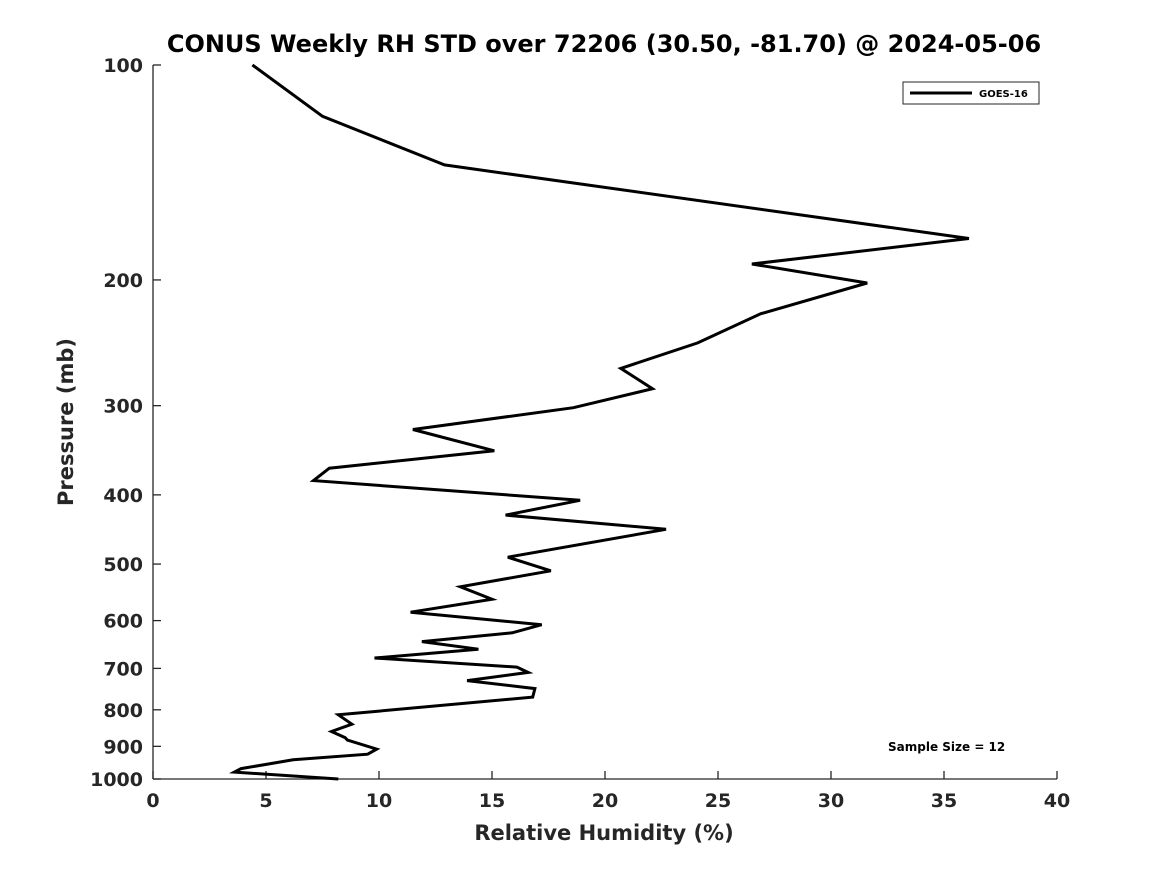 The width and height of the screenshot is (1167, 875). I want to click on y-tick-label: 500, so click(123, 565).